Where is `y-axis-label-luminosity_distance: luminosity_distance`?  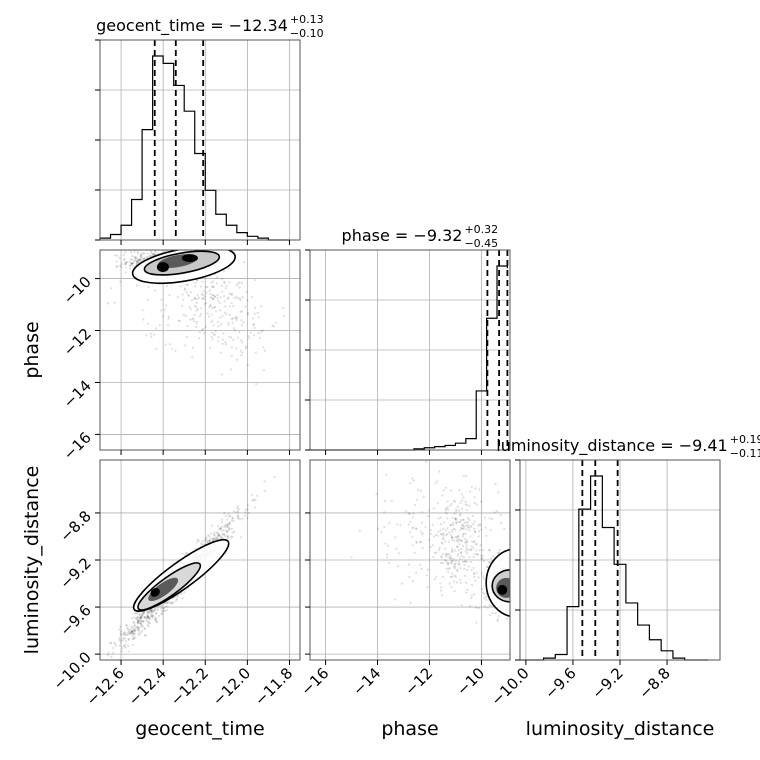
y-axis-label-luminosity_distance: luminosity_distance is located at coordinates (32, 560).